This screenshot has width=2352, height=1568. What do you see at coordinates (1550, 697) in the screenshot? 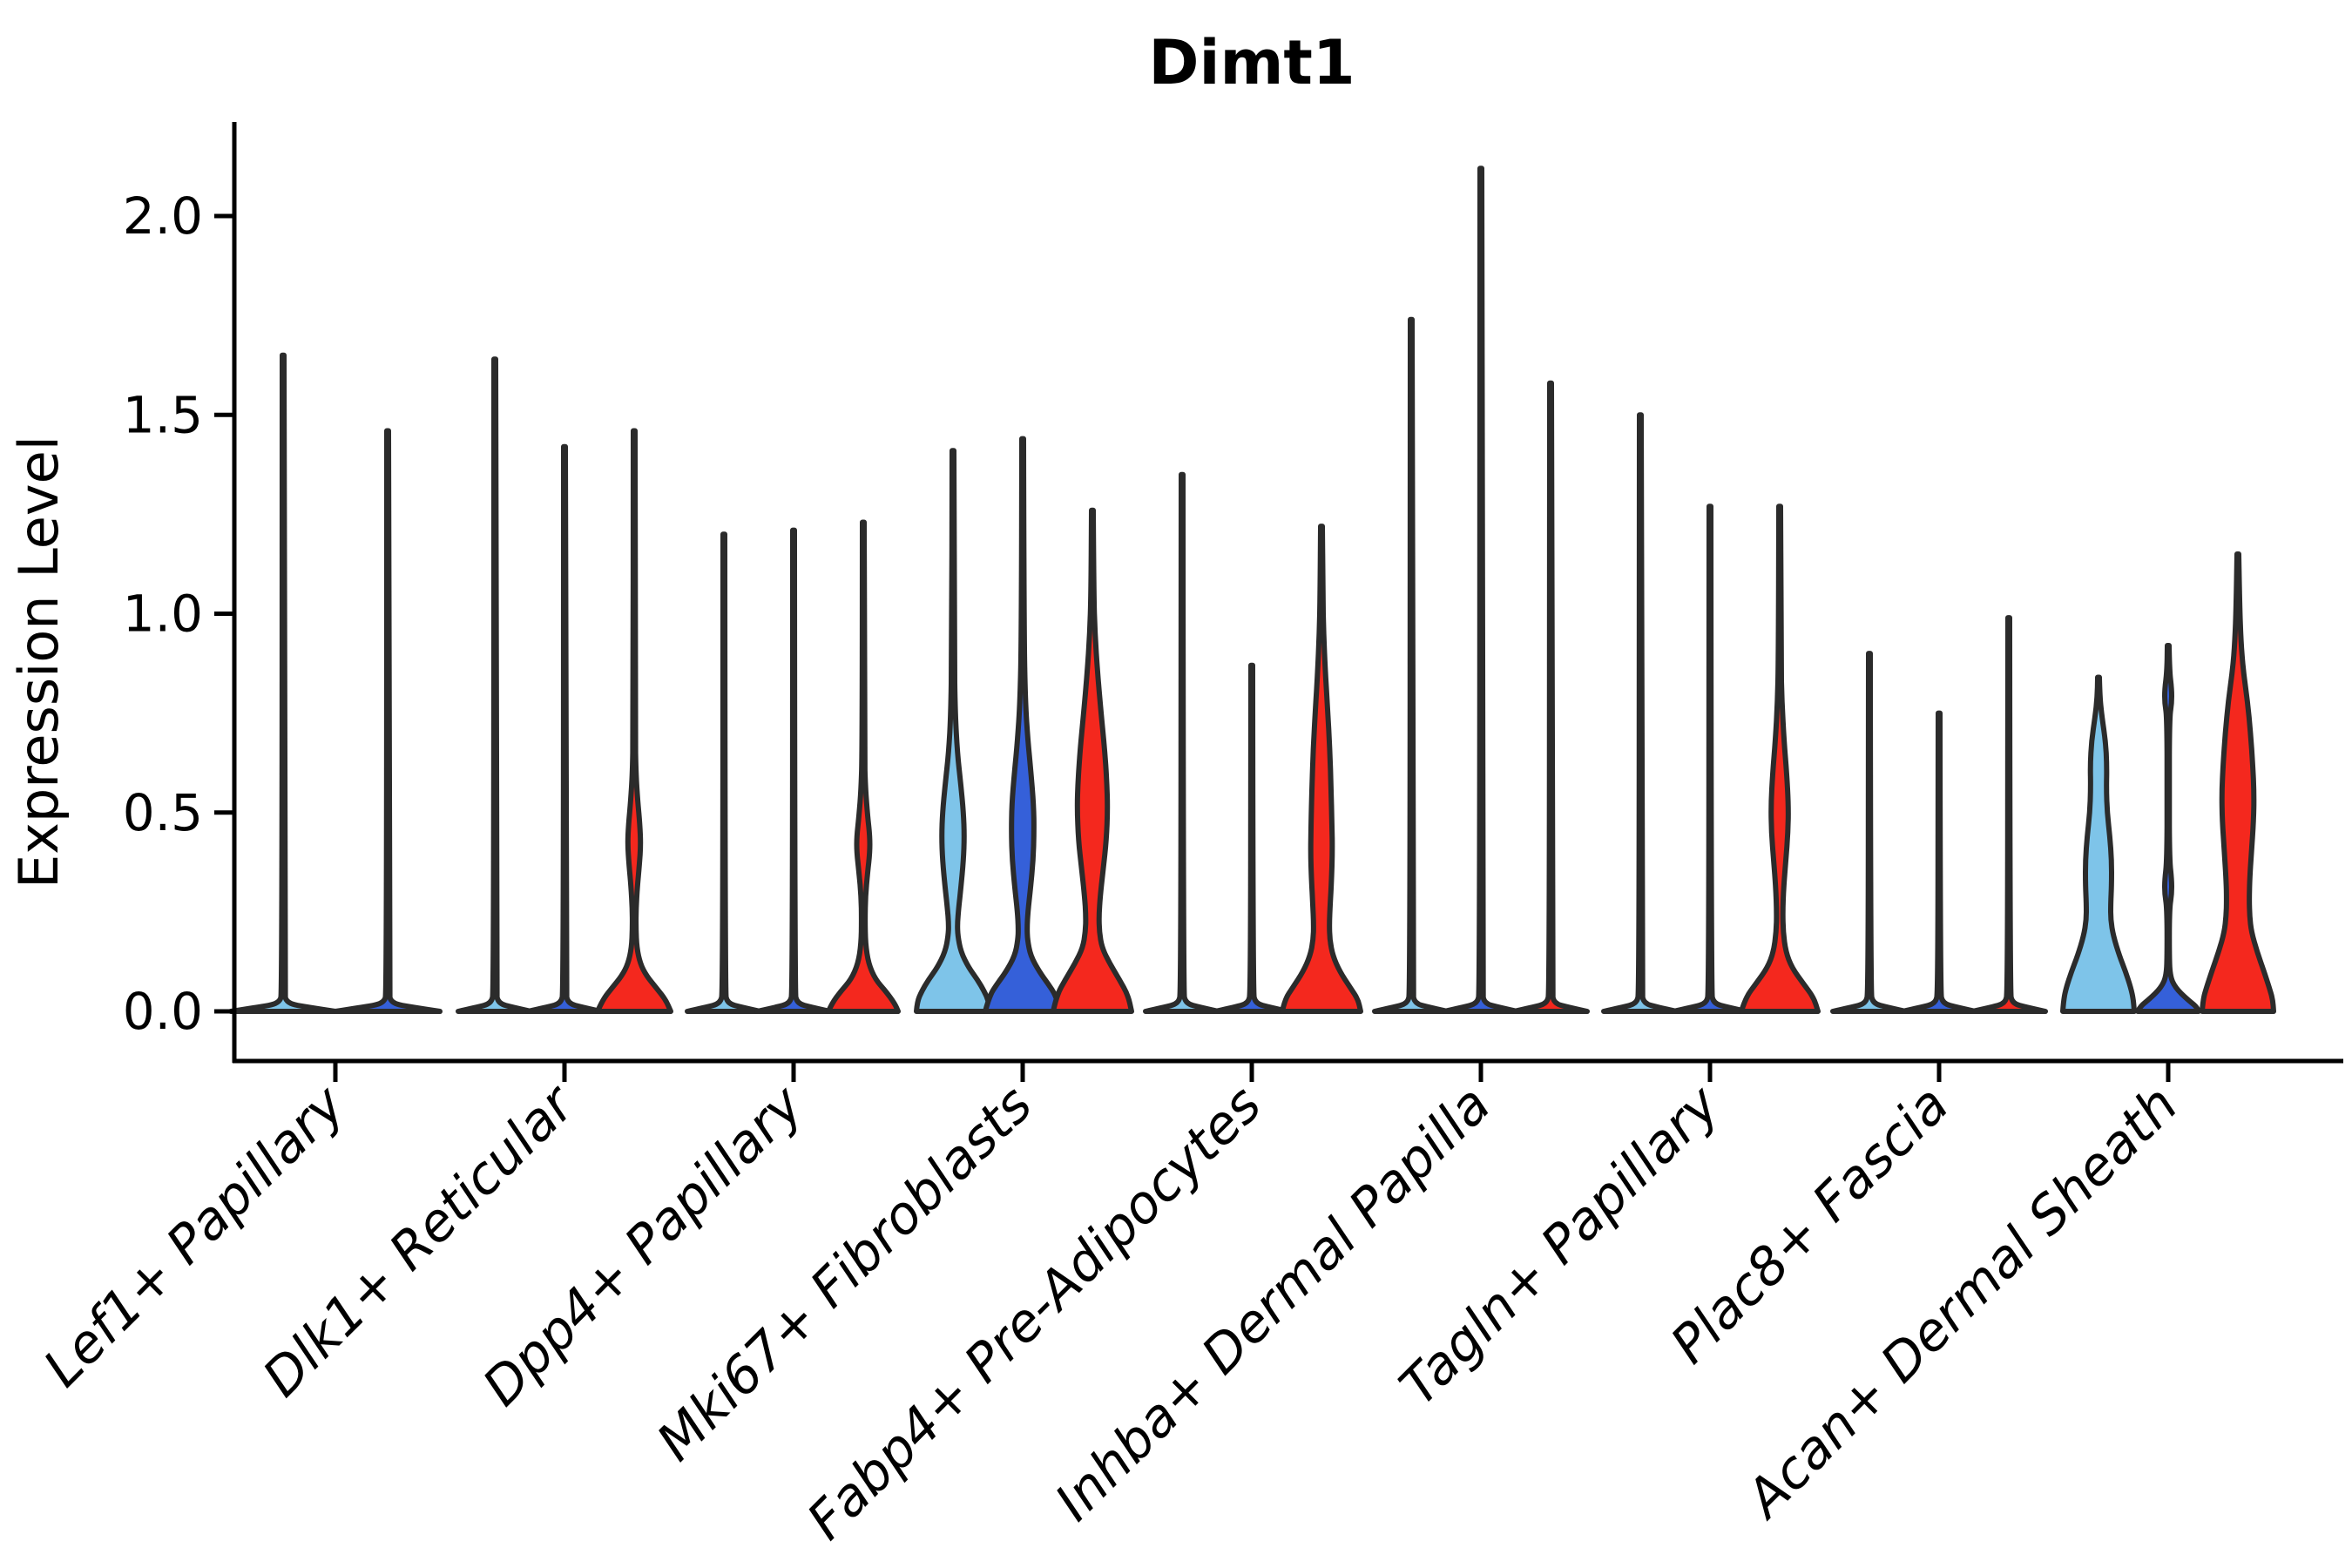
I see `violin-5-red` at bounding box center [1550, 697].